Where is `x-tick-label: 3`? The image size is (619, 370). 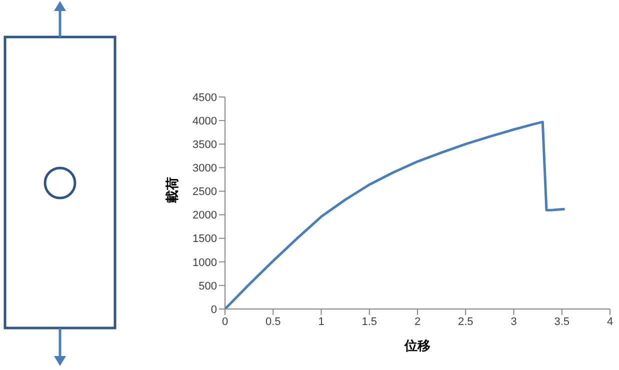 x-tick-label: 3 is located at coordinates (513, 322).